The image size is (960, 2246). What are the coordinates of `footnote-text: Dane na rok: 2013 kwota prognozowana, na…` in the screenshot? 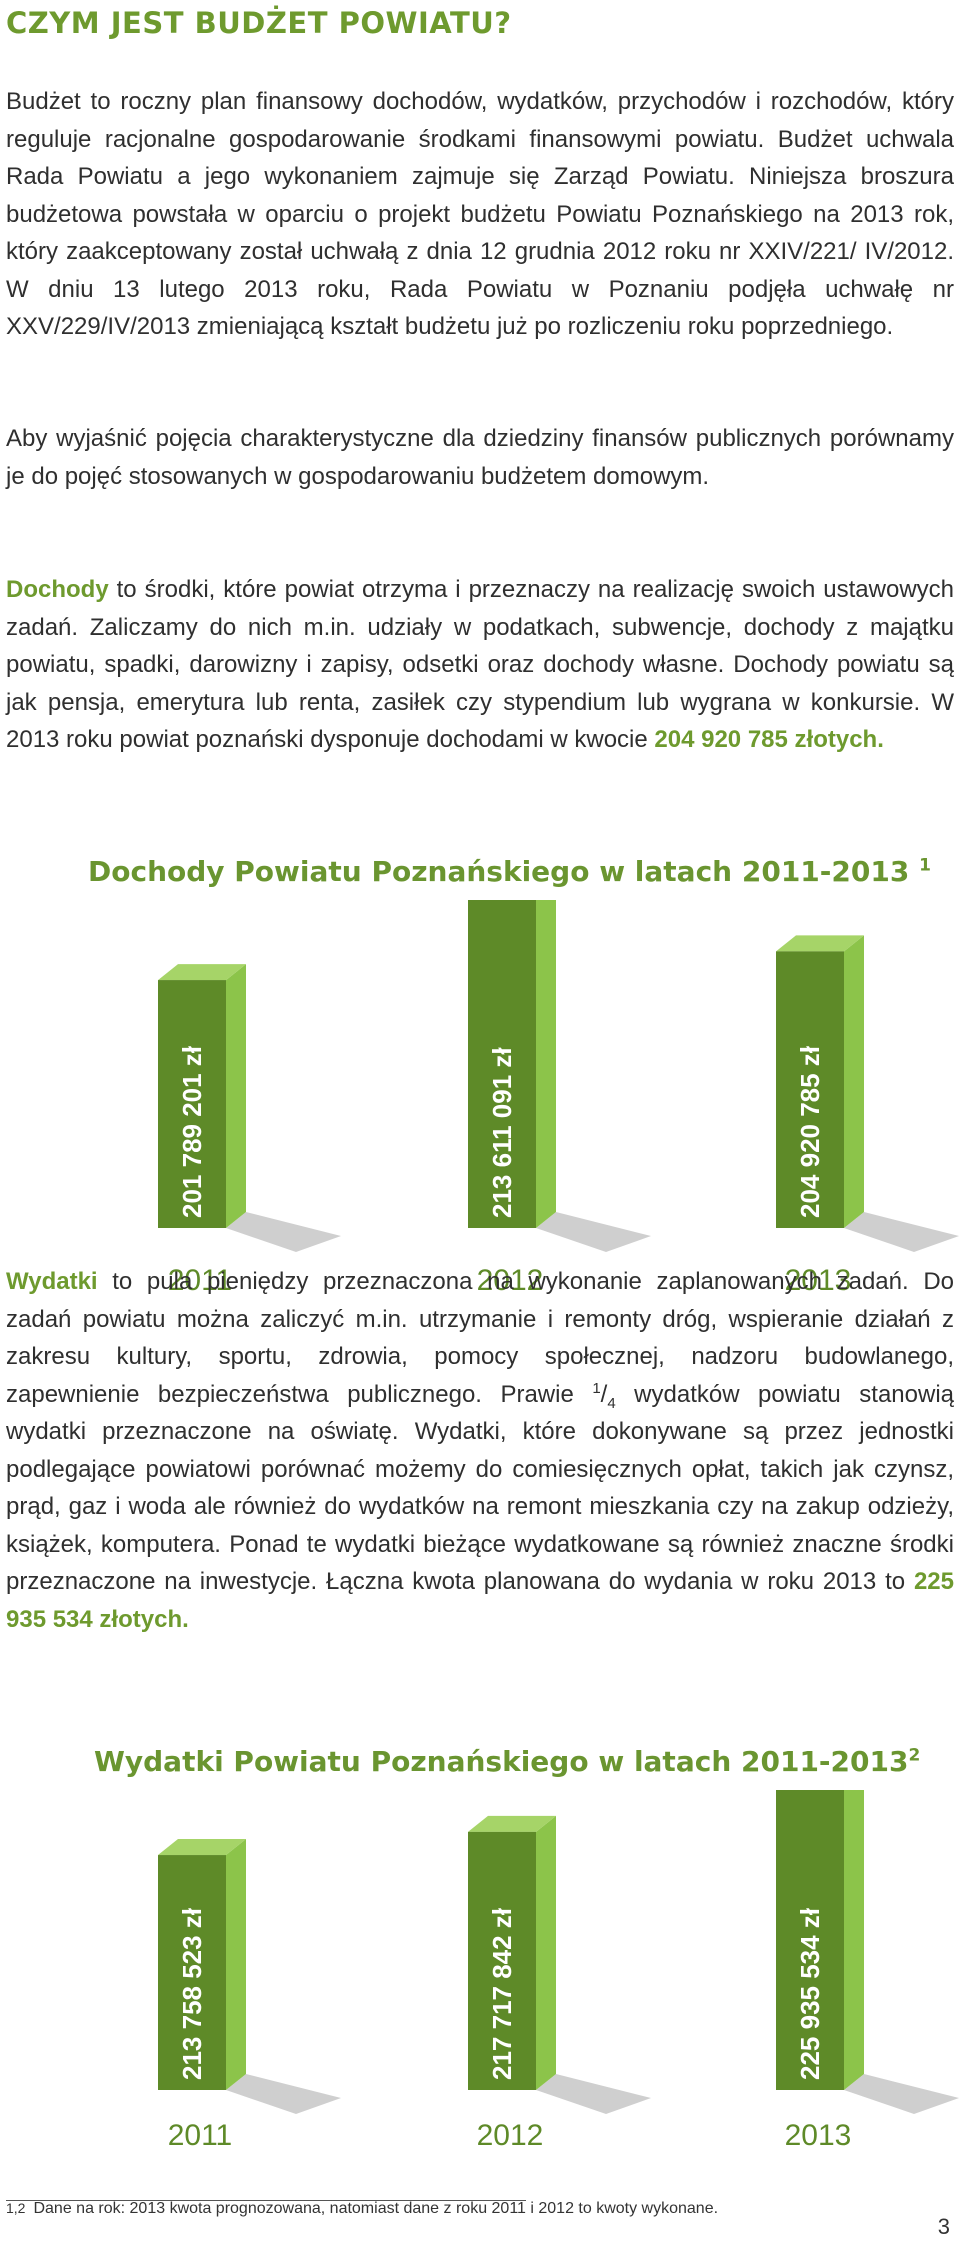 It's located at (376, 2208).